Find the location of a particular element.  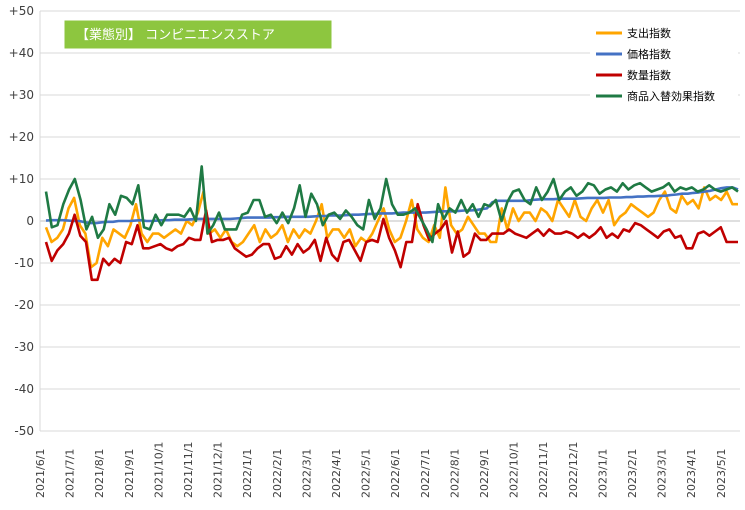

x-tick-label: 2023/2/1 is located at coordinates (632, 473).